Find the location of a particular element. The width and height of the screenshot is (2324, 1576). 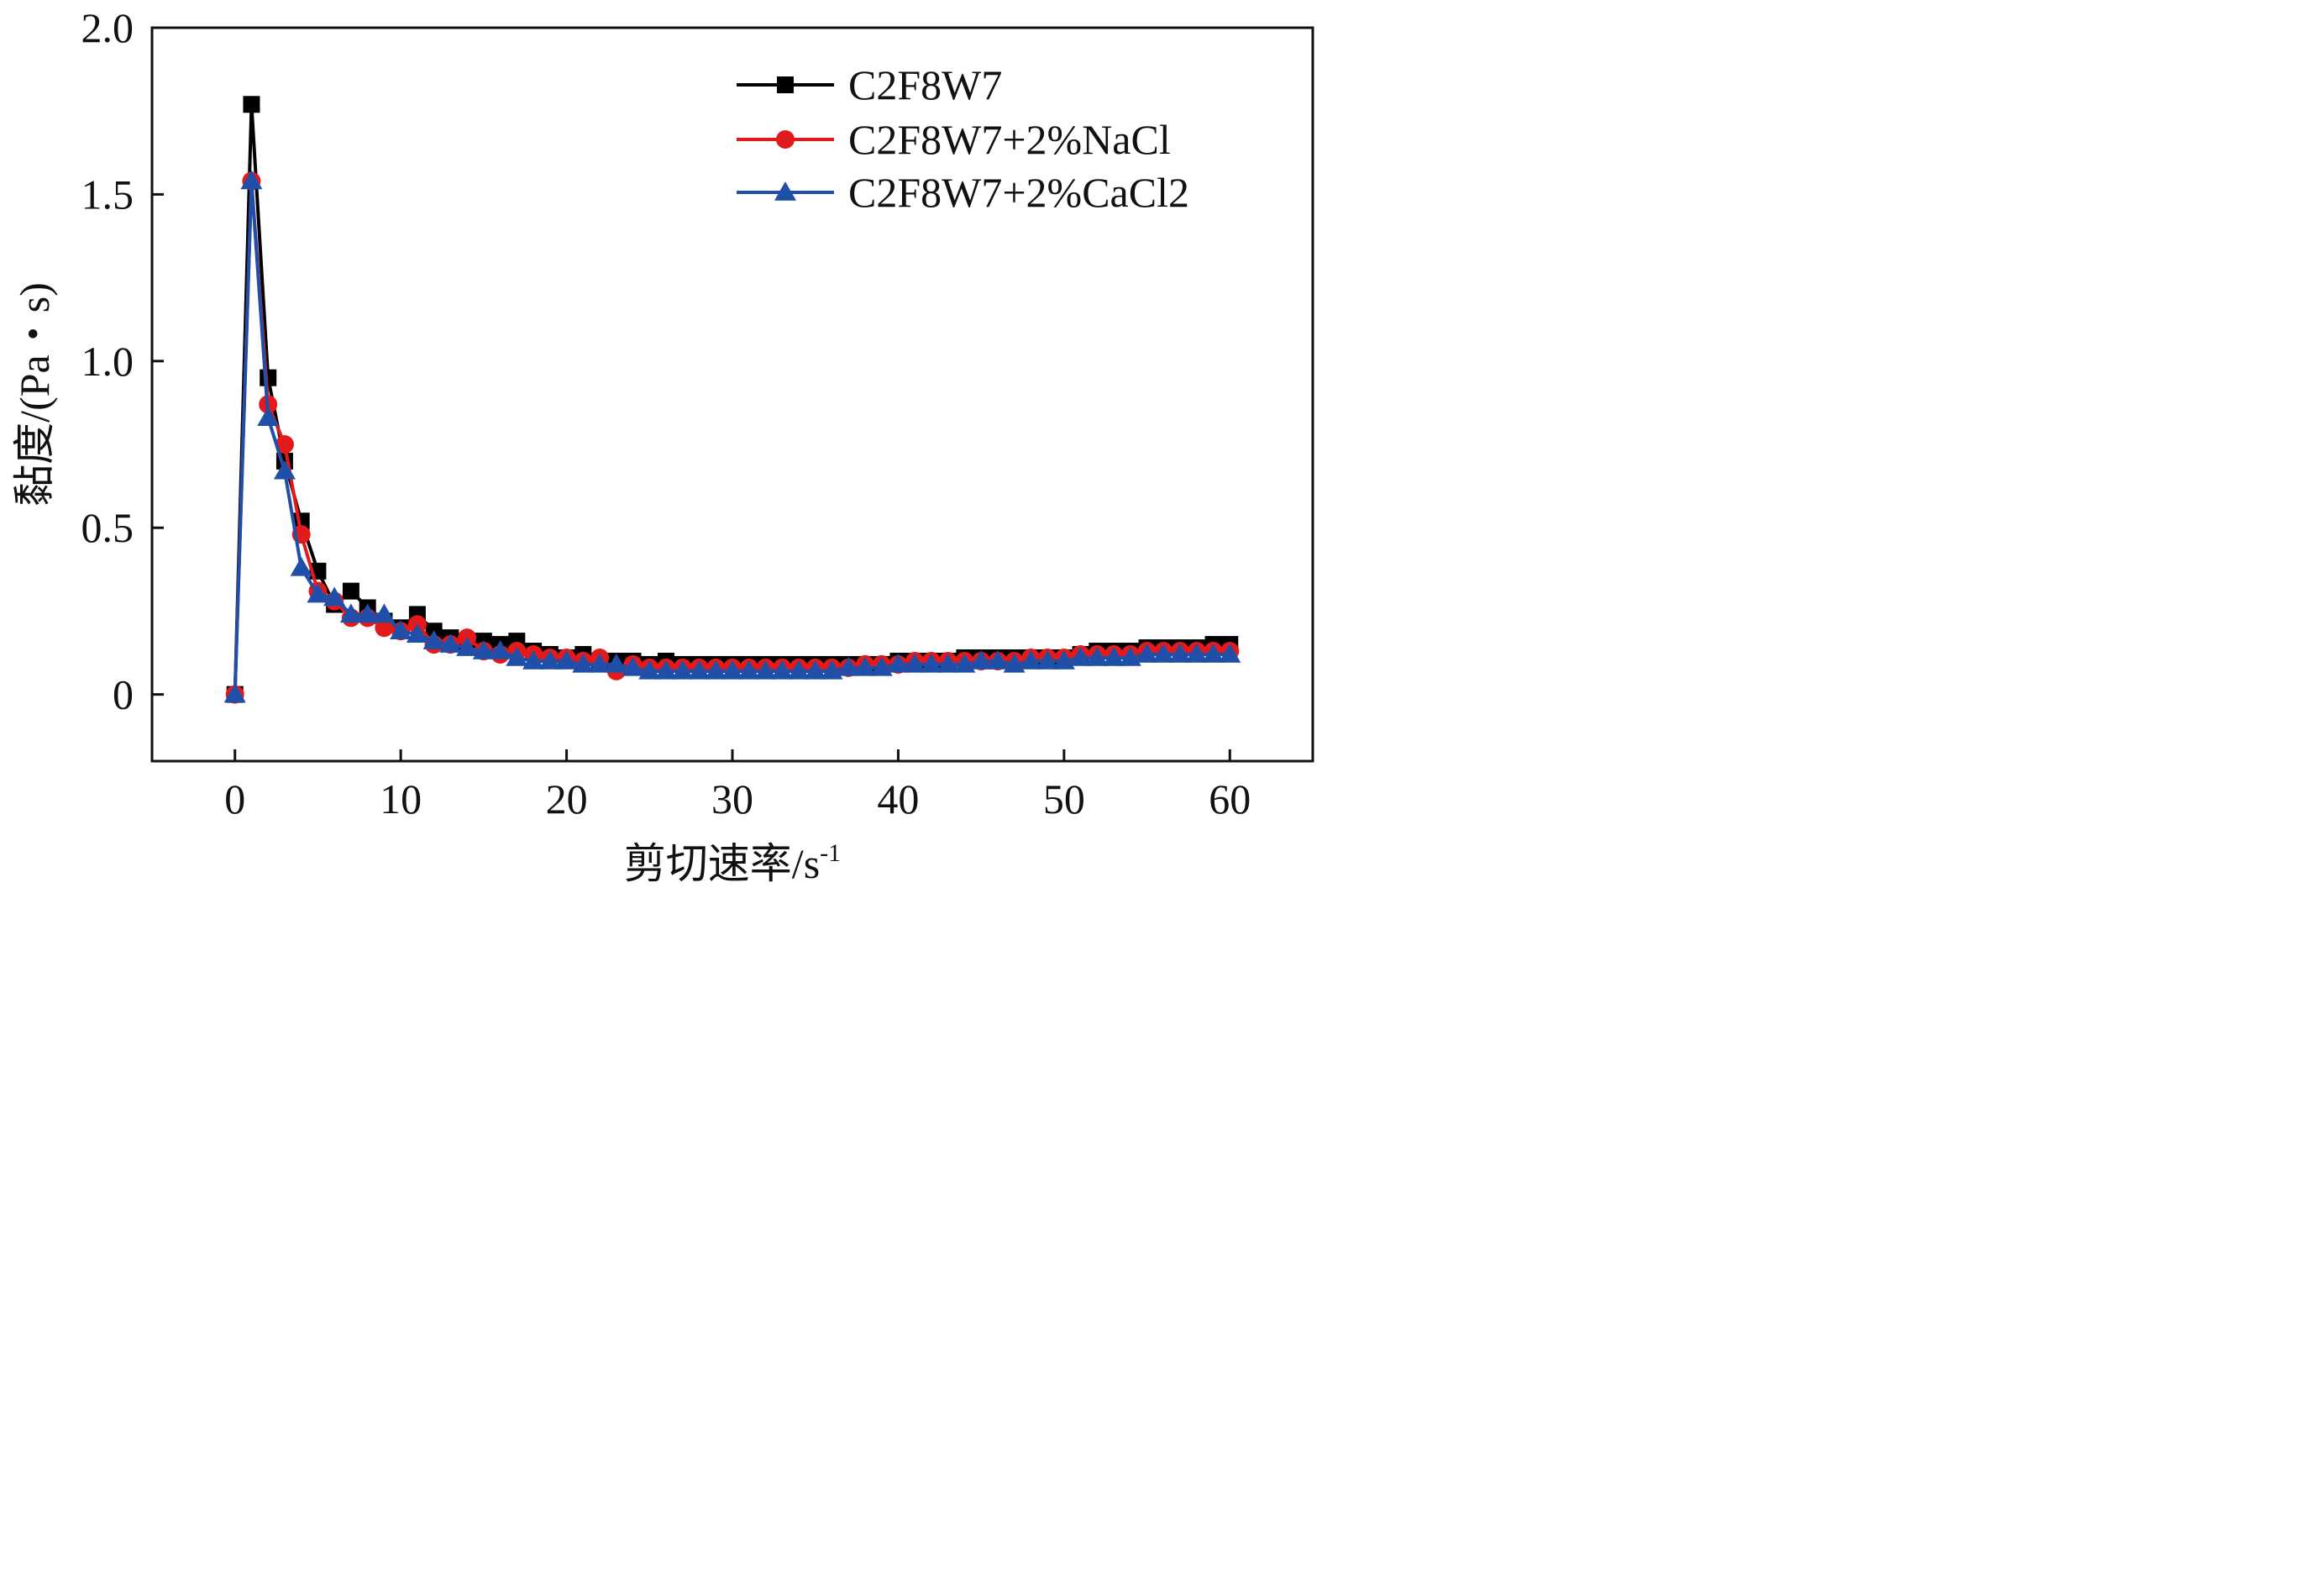

y-tick-label: 0.5 is located at coordinates (107, 527).